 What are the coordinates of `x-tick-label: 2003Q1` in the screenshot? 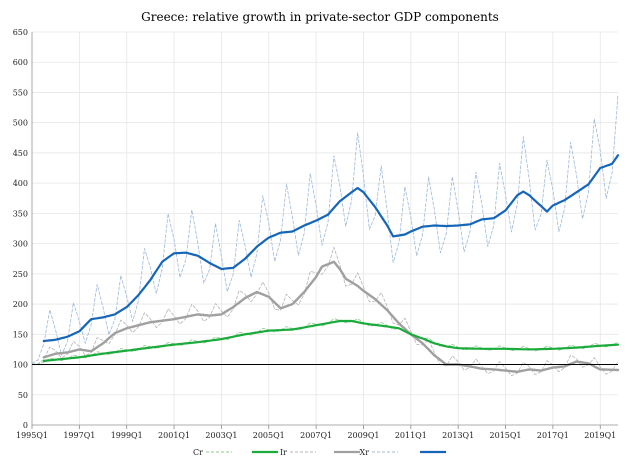 It's located at (221, 435).